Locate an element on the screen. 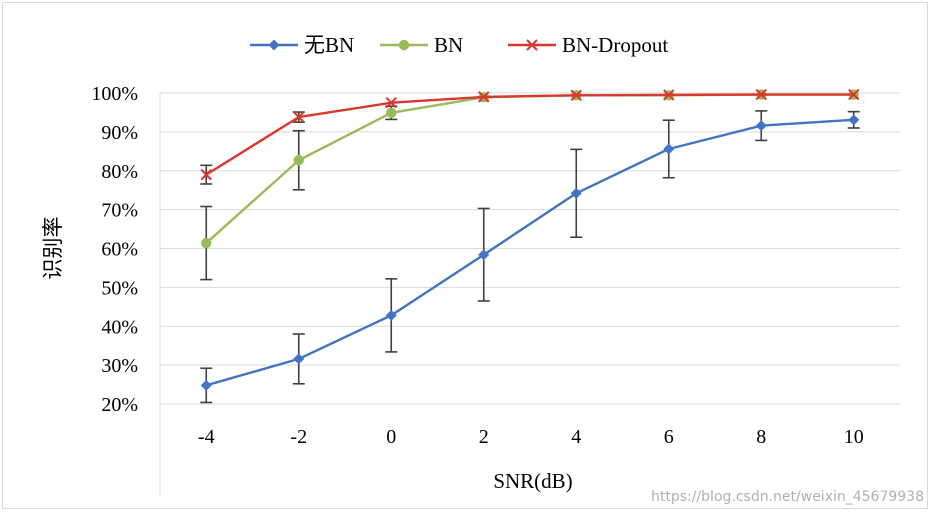 The width and height of the screenshot is (932, 513). legend-entry: BN-Dropout is located at coordinates (615, 45).